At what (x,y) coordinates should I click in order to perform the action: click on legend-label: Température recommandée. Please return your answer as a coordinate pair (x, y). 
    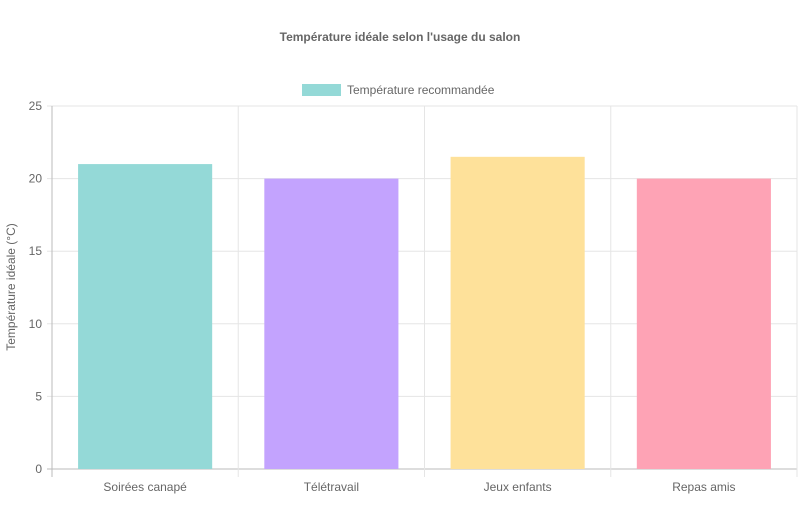
    Looking at the image, I should click on (421, 90).